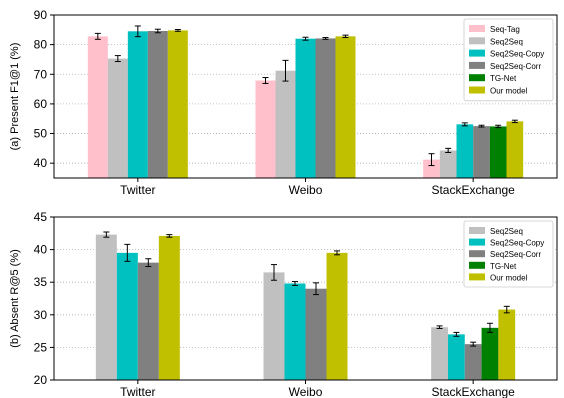 Image resolution: width=564 pixels, height=398 pixels. What do you see at coordinates (41, 380) in the screenshot?
I see `y-tick-label: 20` at bounding box center [41, 380].